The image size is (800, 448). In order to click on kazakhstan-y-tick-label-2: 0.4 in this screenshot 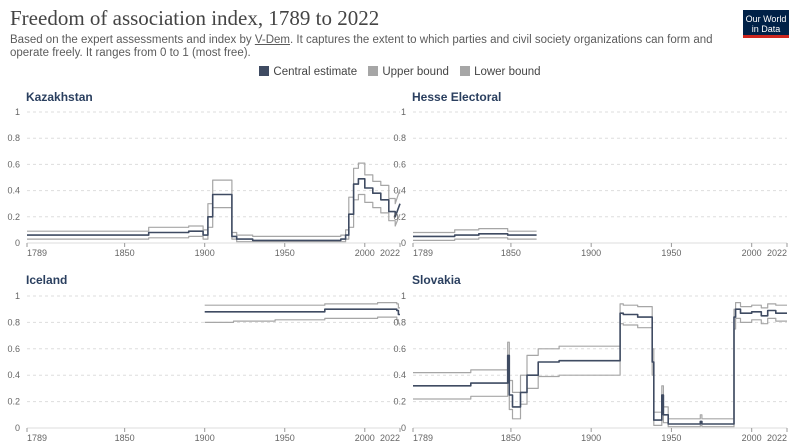, I will do `click(13, 191)`.